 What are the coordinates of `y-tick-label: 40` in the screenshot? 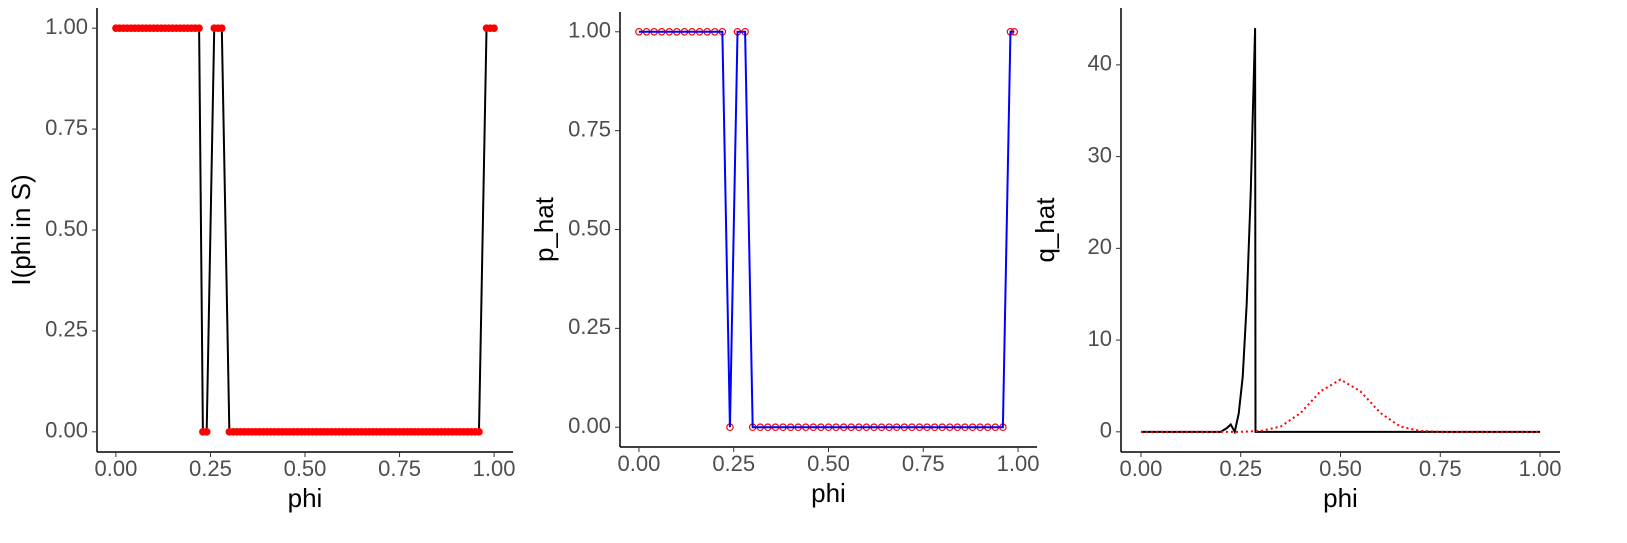 It's located at (1100, 63).